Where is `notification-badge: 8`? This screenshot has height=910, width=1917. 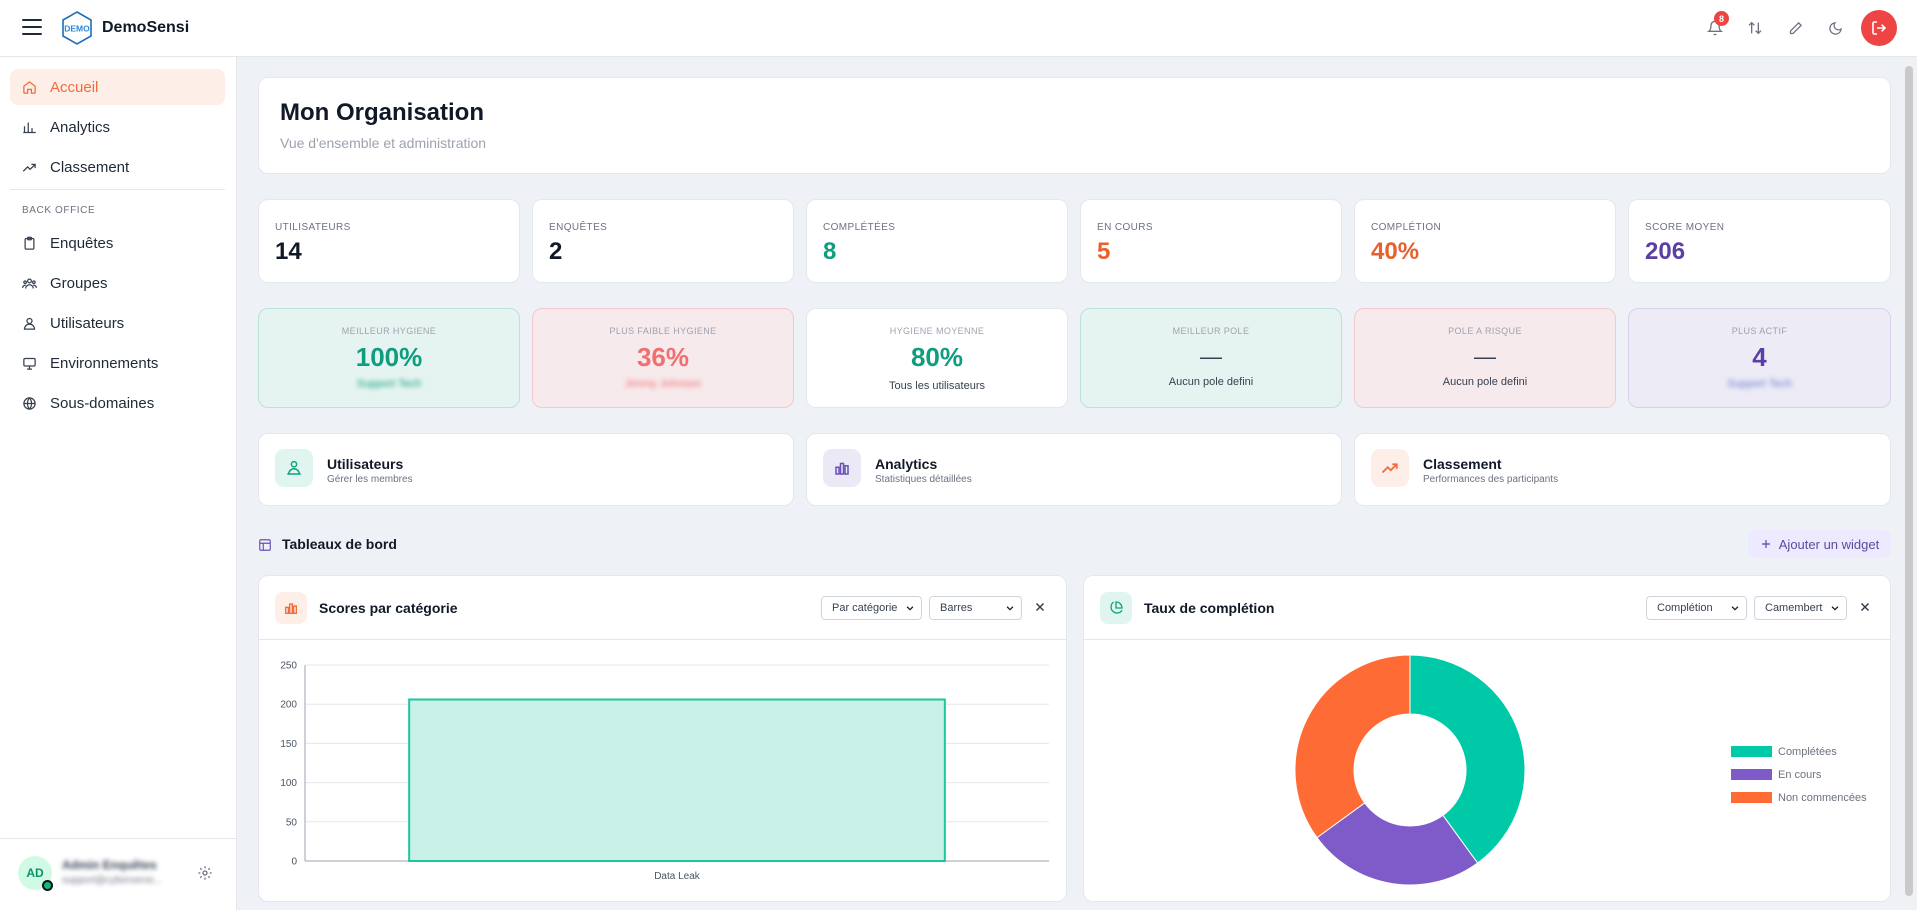 notification-badge: 8 is located at coordinates (1721, 18).